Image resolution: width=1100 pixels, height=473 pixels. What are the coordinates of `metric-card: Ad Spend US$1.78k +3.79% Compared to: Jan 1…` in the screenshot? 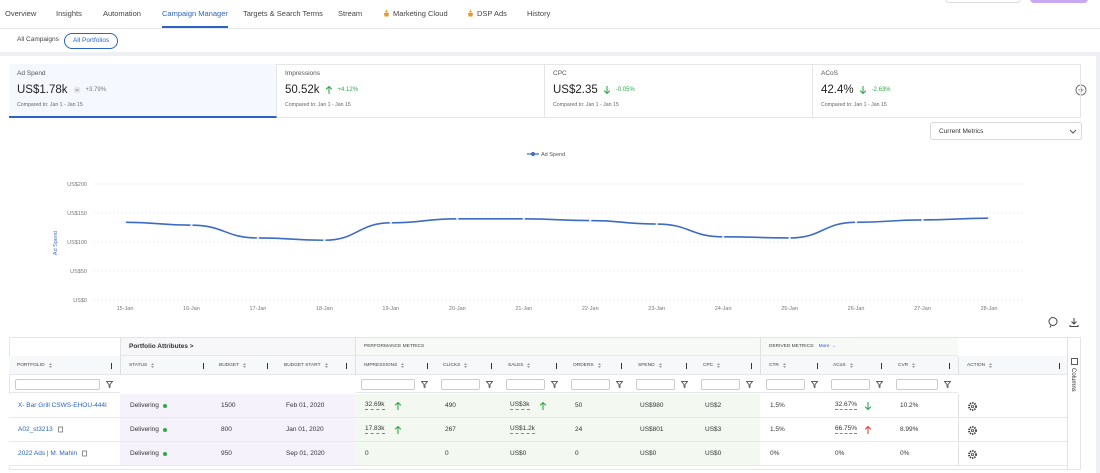 It's located at (143, 91).